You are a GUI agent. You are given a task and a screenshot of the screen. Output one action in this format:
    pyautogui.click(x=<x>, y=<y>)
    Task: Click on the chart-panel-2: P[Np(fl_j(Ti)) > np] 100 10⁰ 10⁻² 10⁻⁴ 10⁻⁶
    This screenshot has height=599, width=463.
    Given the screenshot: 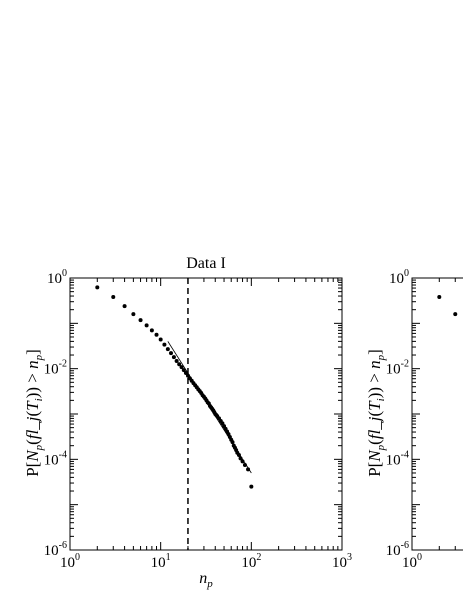 What is the action you would take?
    pyautogui.click(x=414, y=419)
    